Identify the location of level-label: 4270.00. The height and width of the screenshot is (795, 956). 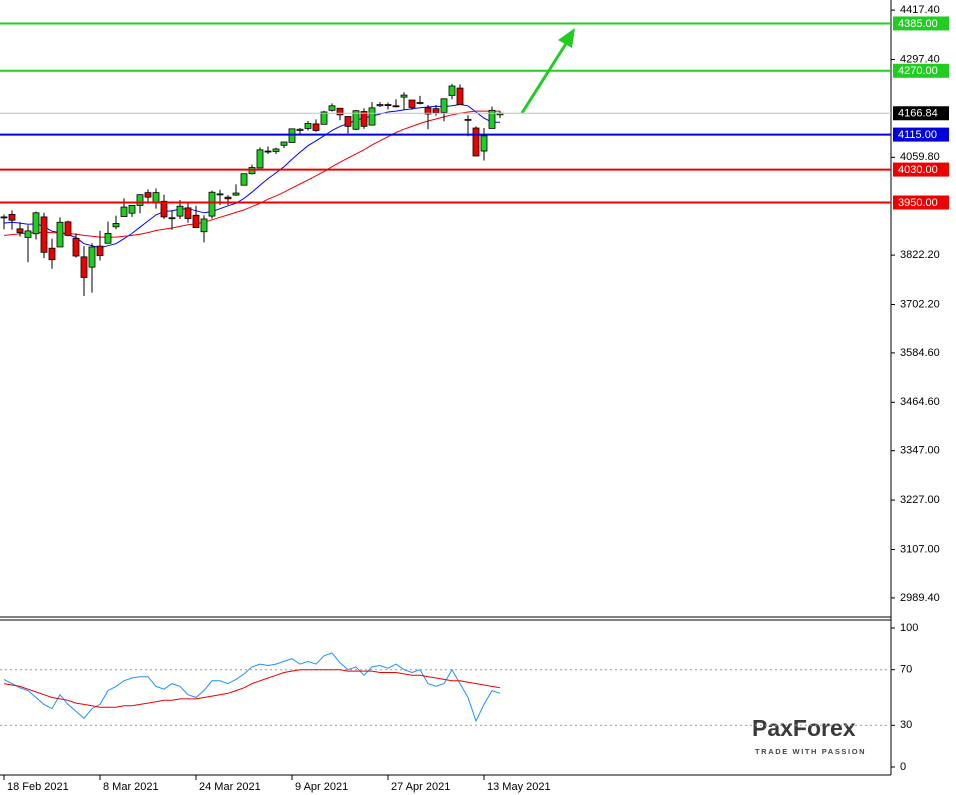
(918, 71).